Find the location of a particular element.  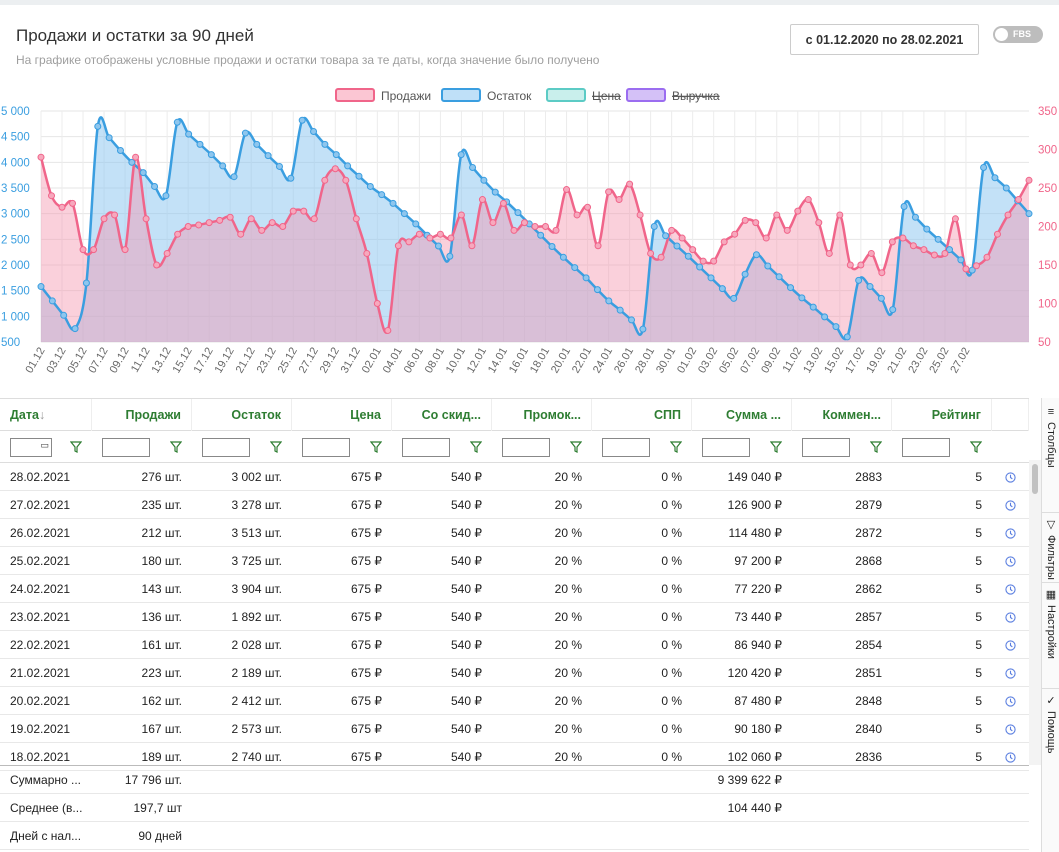

date-range-button: с 01.12.2020 по 28.02.2021 is located at coordinates (884, 39).